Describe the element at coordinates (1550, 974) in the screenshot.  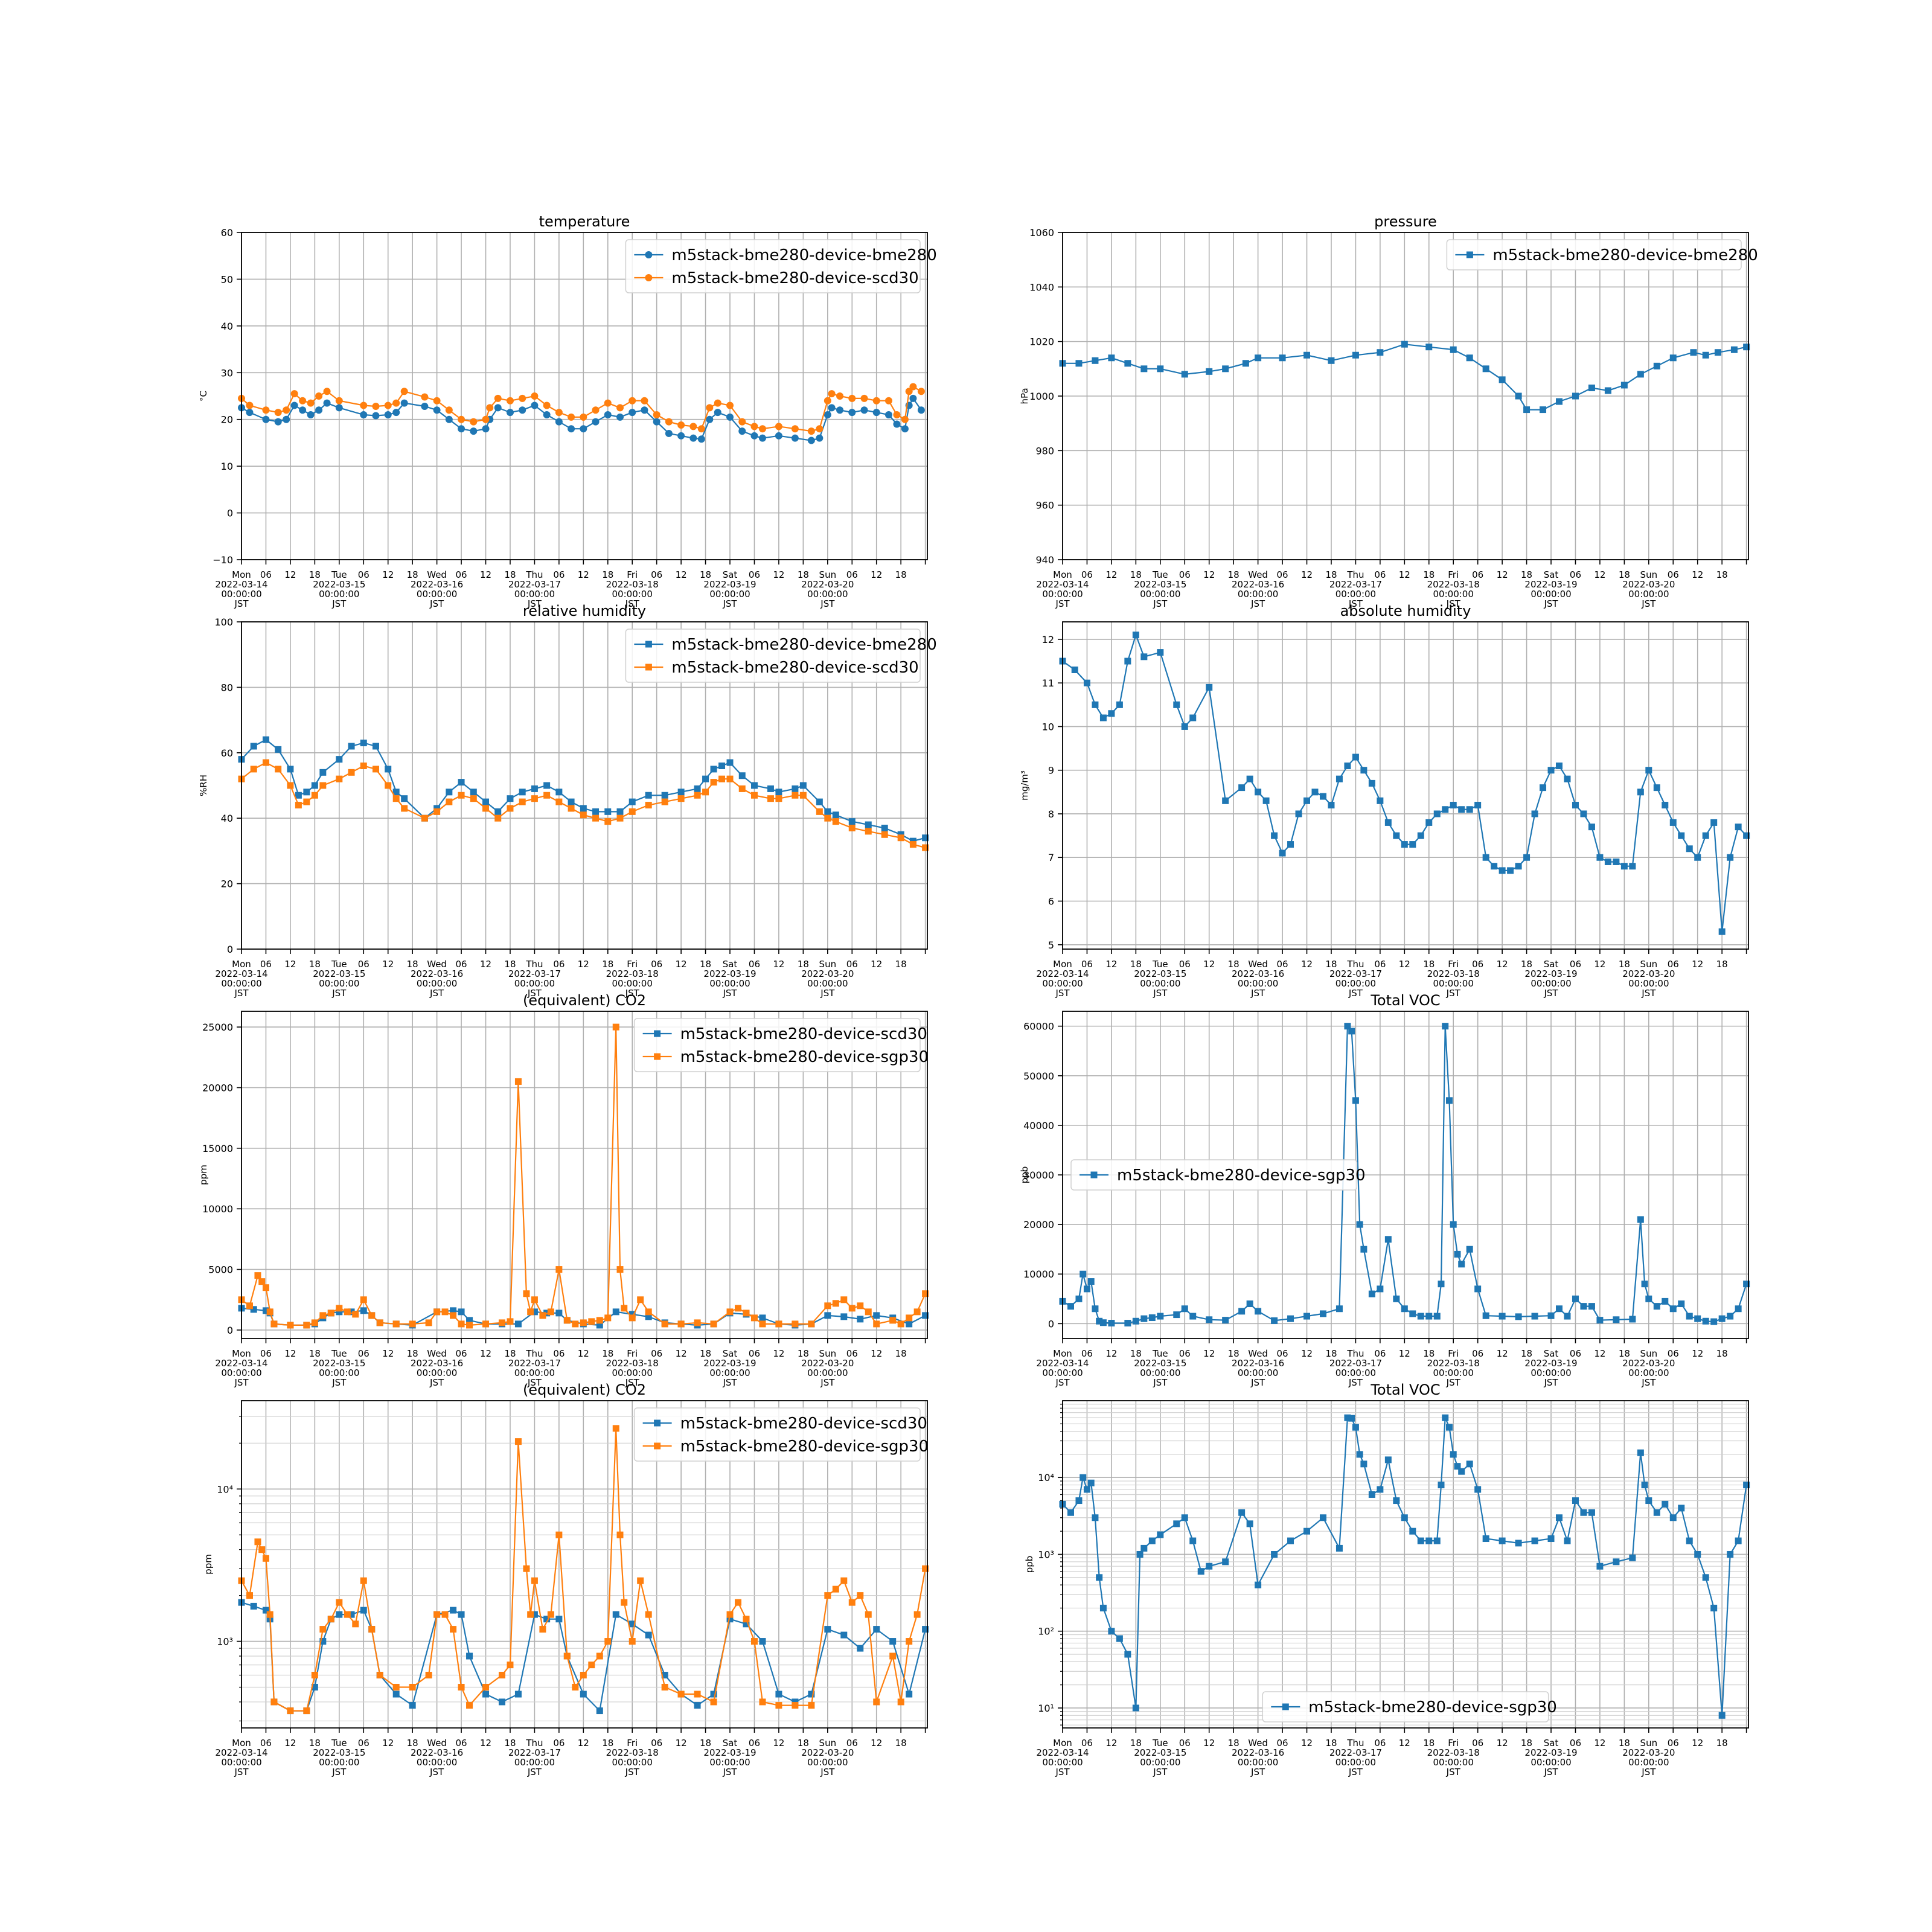
I see `x-date-label: 2022-03-19` at that location.